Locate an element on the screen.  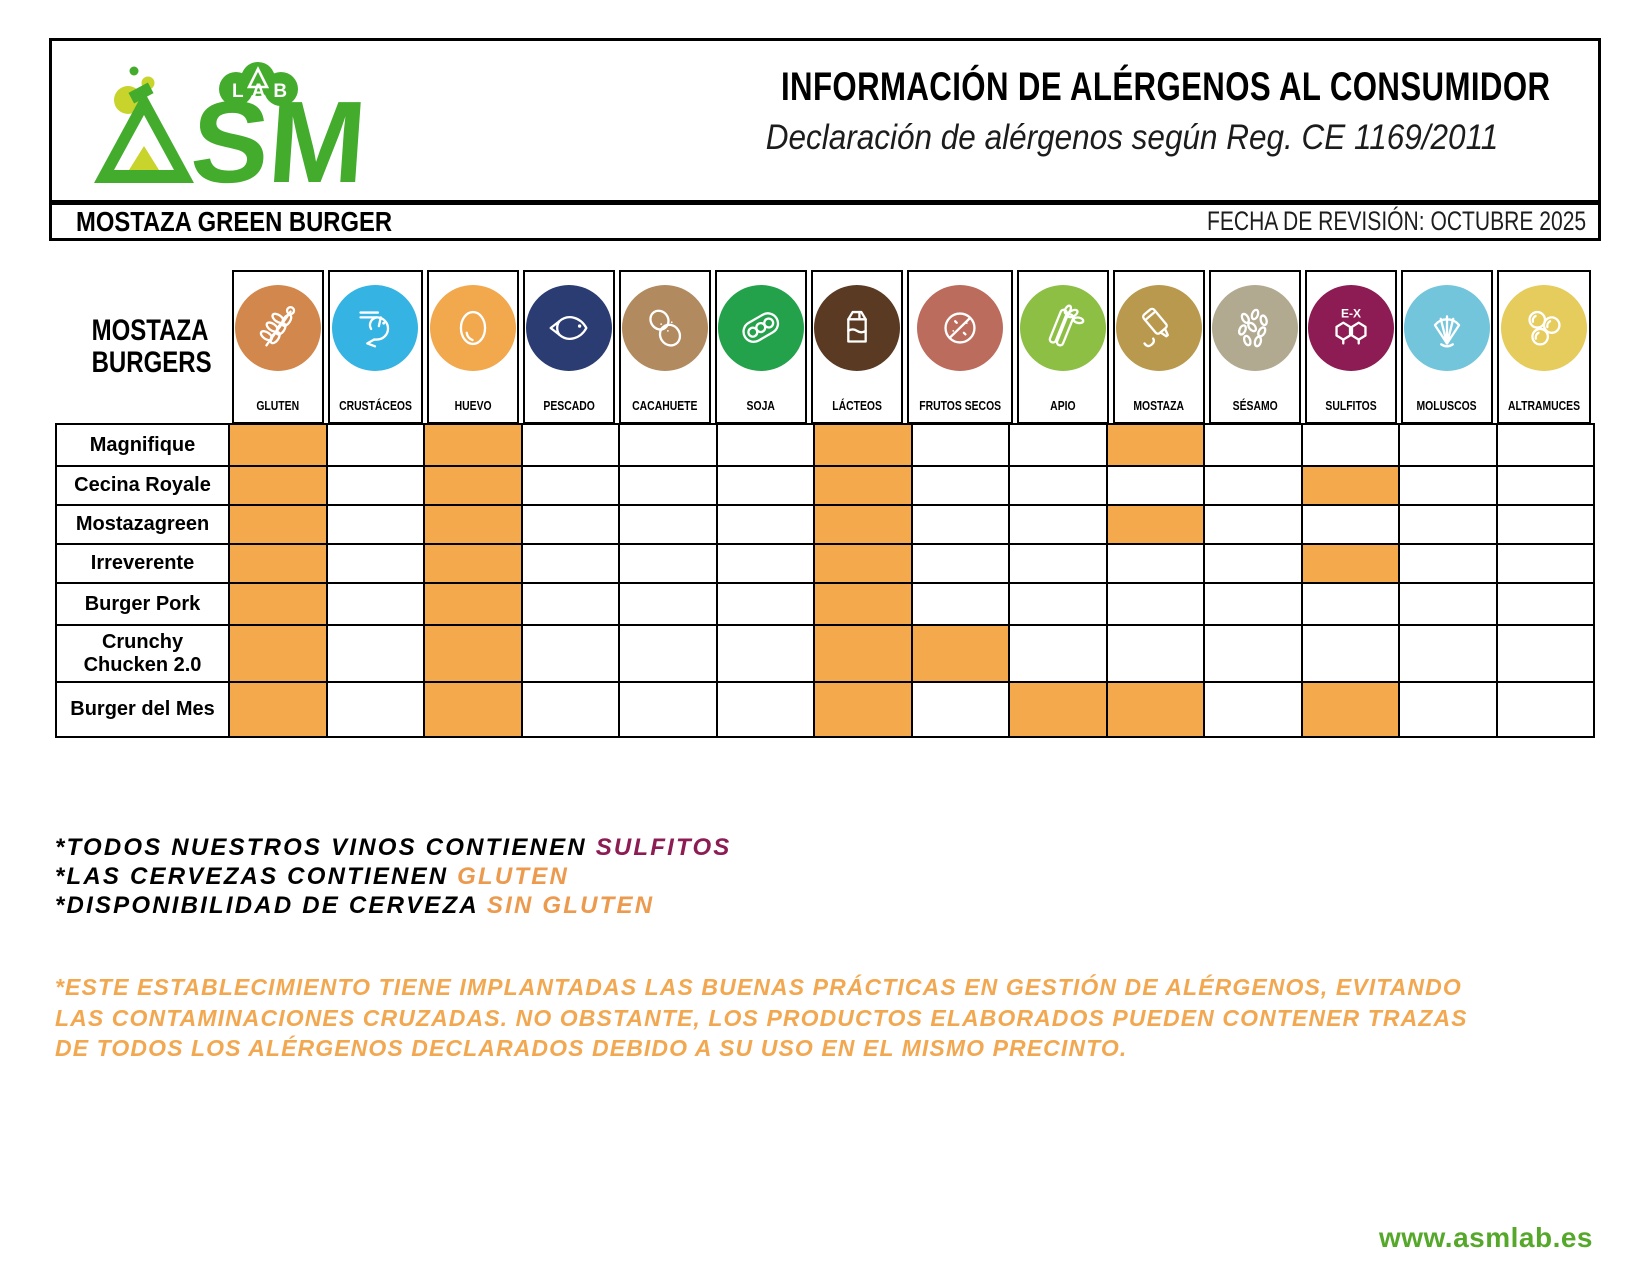
allergen-cell-cecina-royale-sesamo is located at coordinates (1253, 485).